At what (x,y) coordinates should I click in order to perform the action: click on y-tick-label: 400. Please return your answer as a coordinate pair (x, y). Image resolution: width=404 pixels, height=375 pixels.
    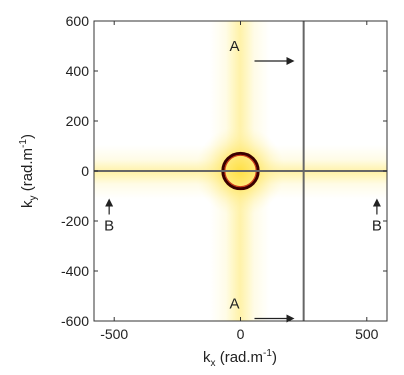
    Looking at the image, I should click on (78, 71).